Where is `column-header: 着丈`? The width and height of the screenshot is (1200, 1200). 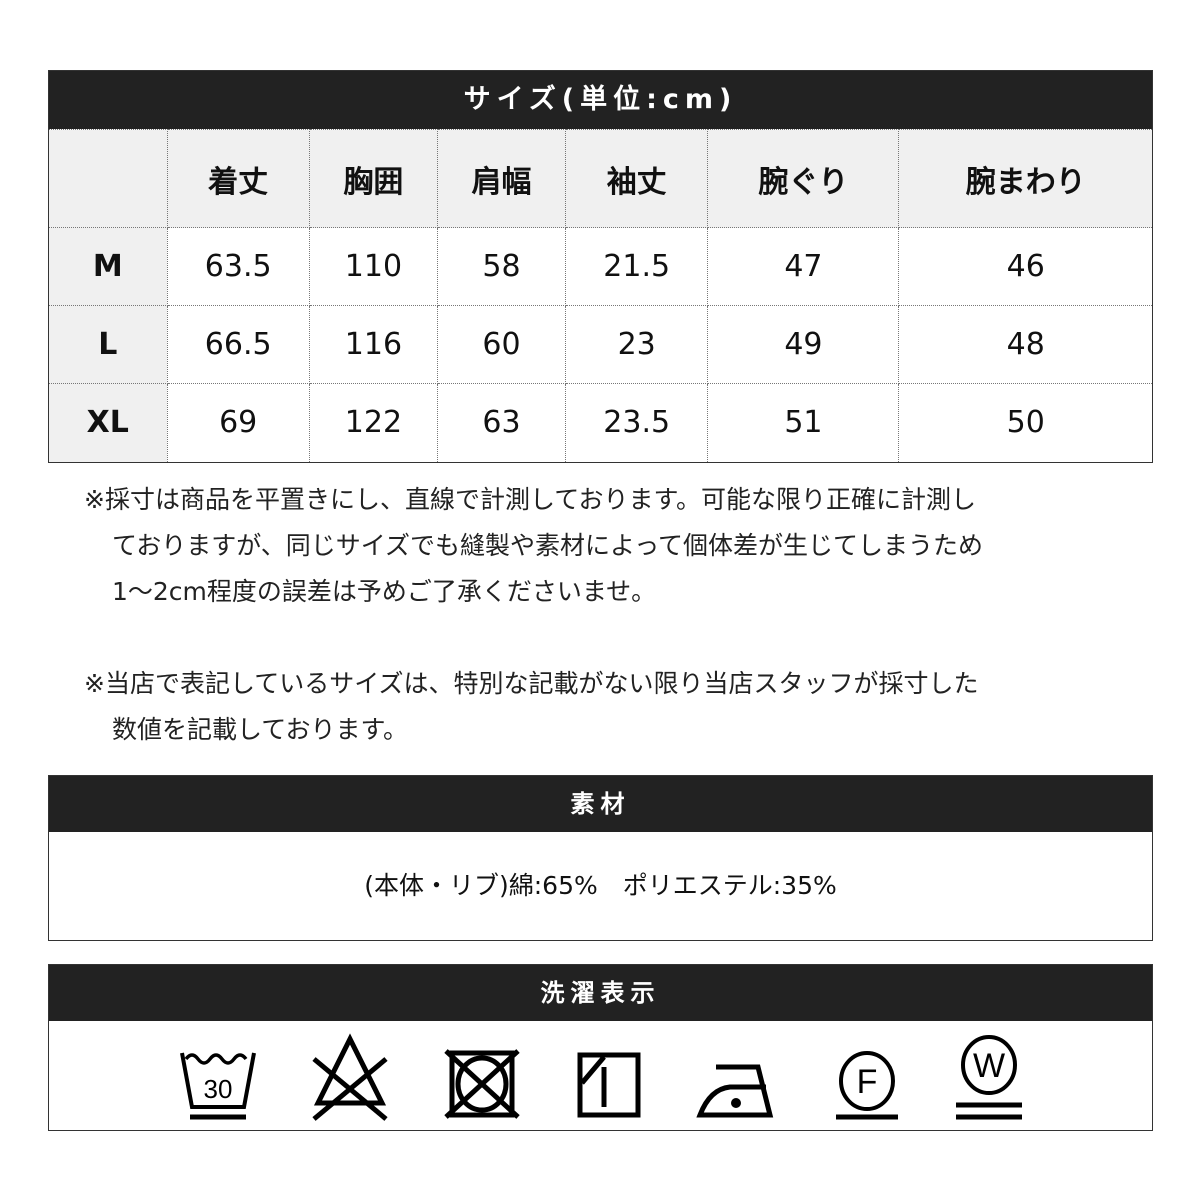
column-header: 着丈 is located at coordinates (238, 178).